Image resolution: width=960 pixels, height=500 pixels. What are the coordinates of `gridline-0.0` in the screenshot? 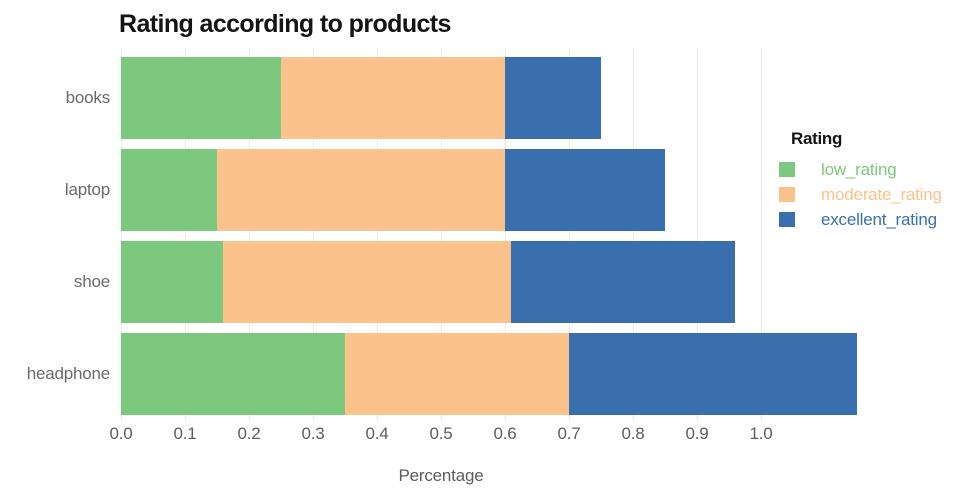 It's located at (121, 234).